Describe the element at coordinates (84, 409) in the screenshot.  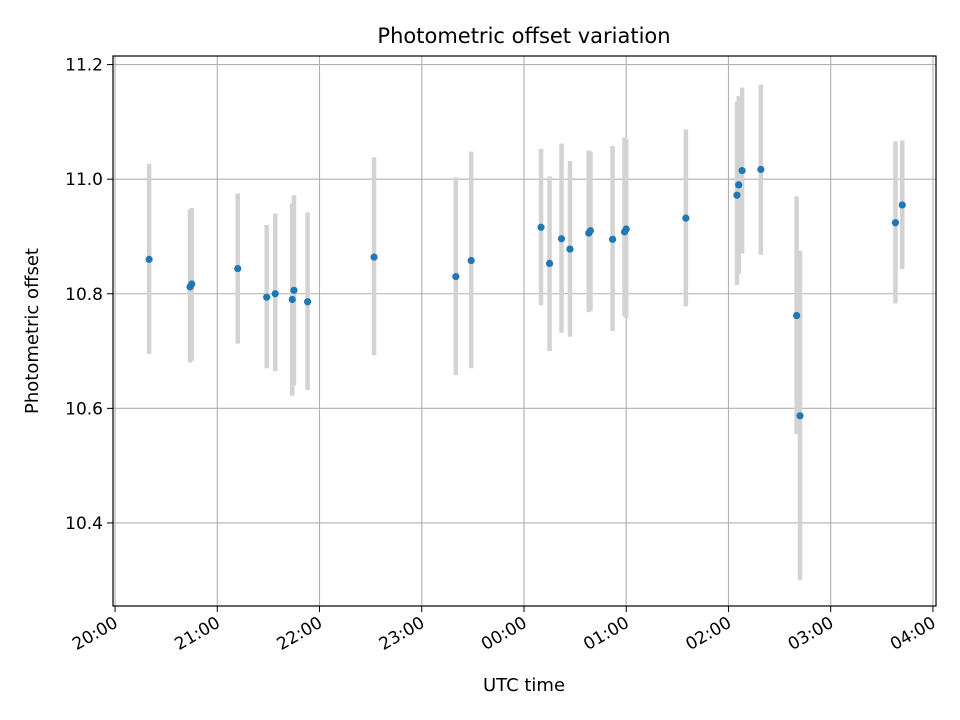
I see `y-tick-label: 10.6` at that location.